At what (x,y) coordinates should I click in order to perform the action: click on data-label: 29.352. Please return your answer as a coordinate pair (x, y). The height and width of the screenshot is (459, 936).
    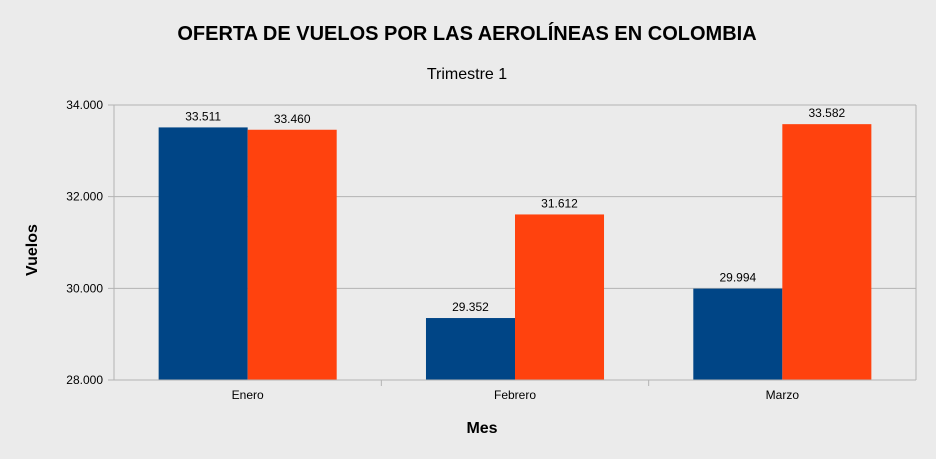
    Looking at the image, I should click on (470, 307).